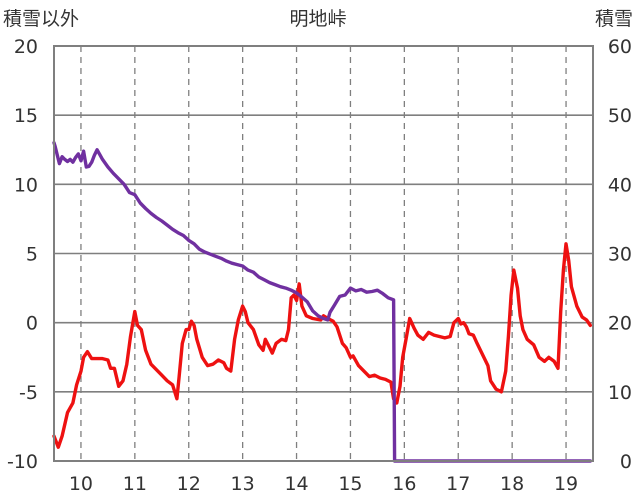  I want to click on y-left-tick-label: 15, so click(26, 116).